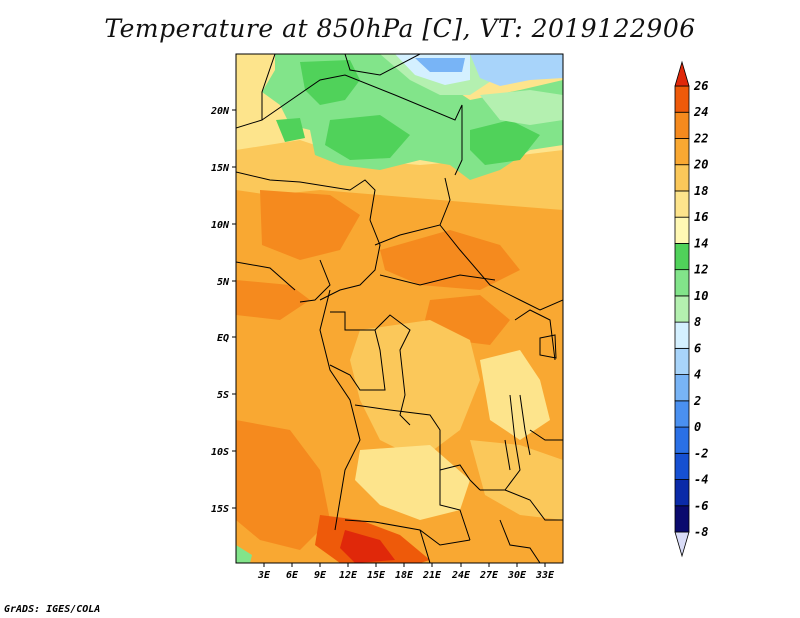 Image resolution: width=800 pixels, height=618 pixels. Describe the element at coordinates (697, 427) in the screenshot. I see `colorbar-label: 0` at that location.